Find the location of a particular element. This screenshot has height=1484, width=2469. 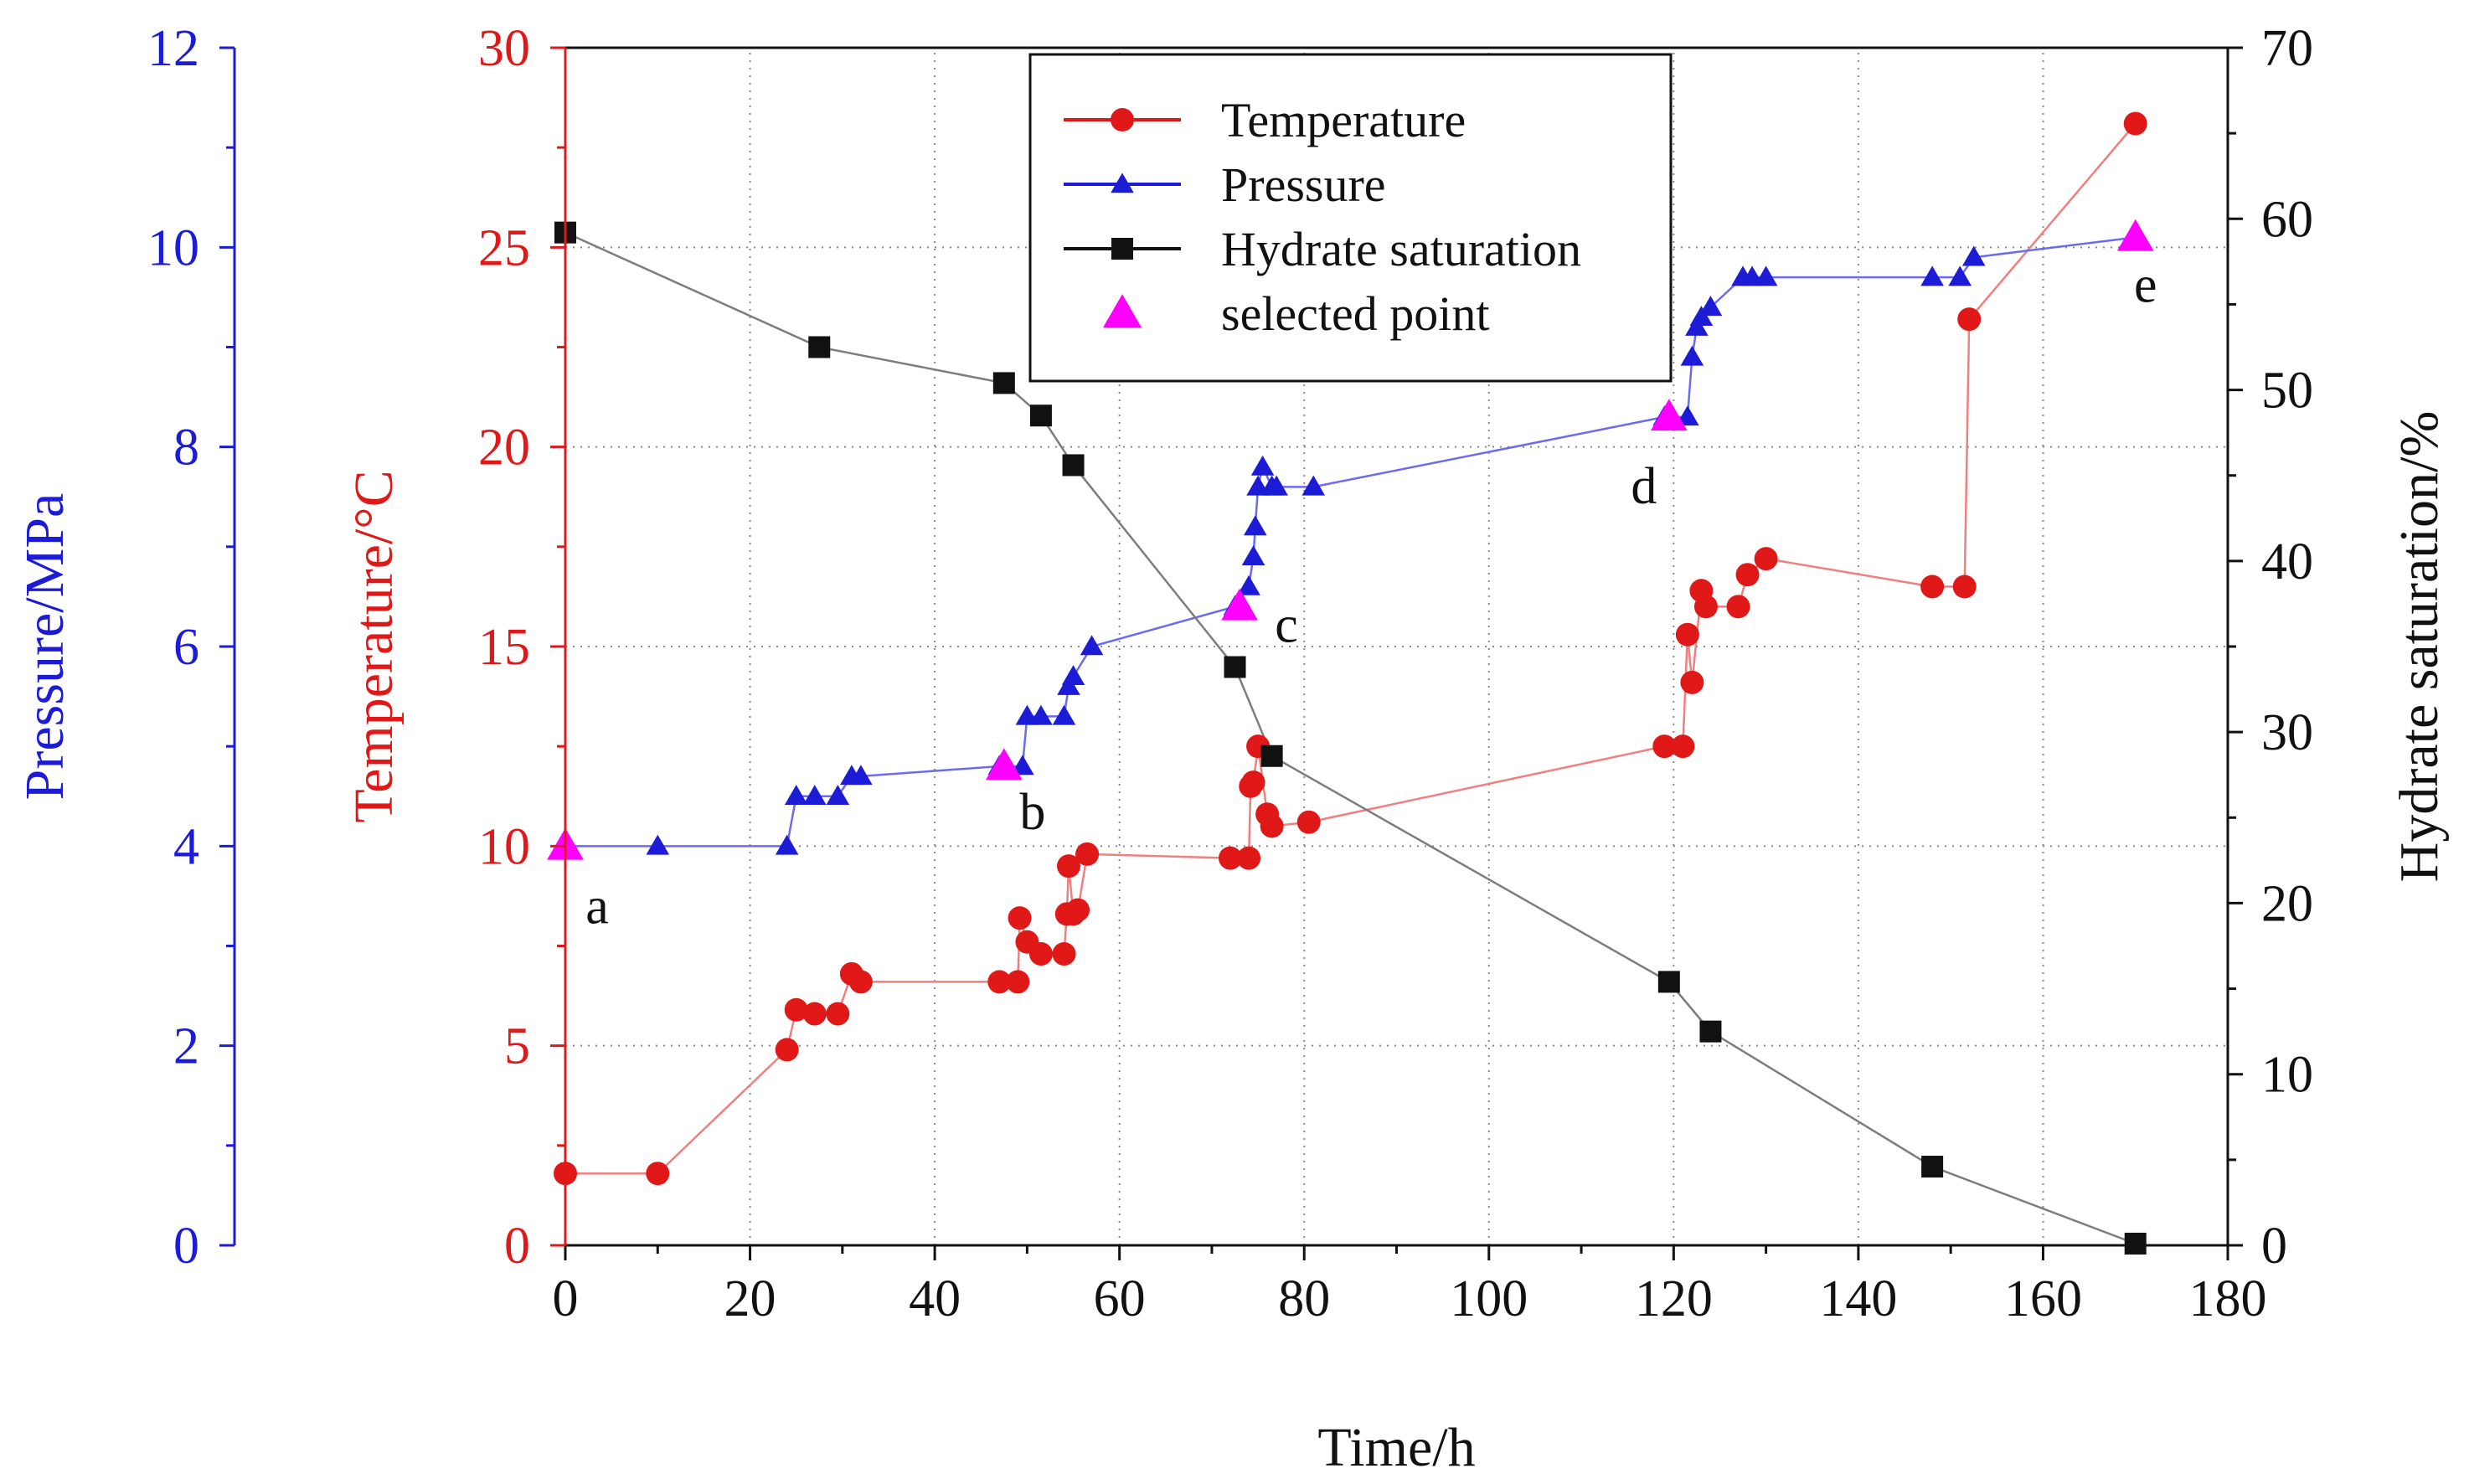

legend-label-hydrate-saturation: Hydrate saturation is located at coordinates (1401, 249).